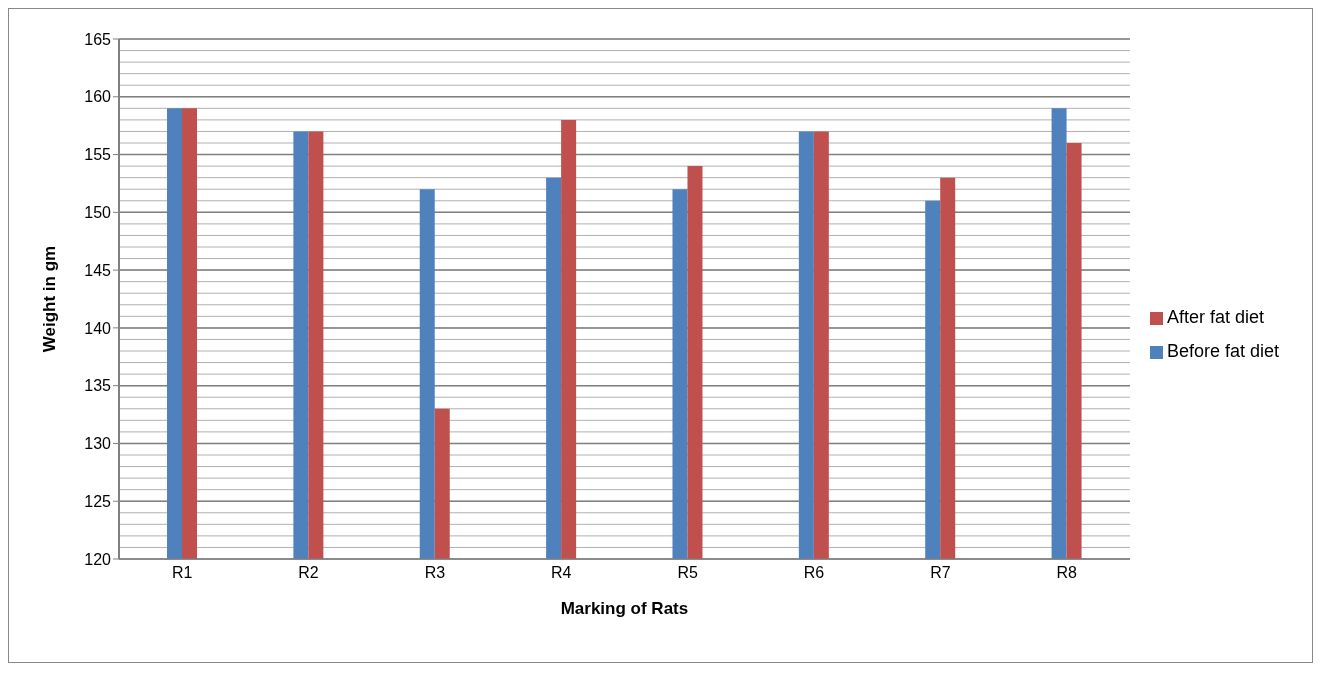 The width and height of the screenshot is (1324, 677). What do you see at coordinates (1215, 317) in the screenshot?
I see `legend-label: After fat diet` at bounding box center [1215, 317].